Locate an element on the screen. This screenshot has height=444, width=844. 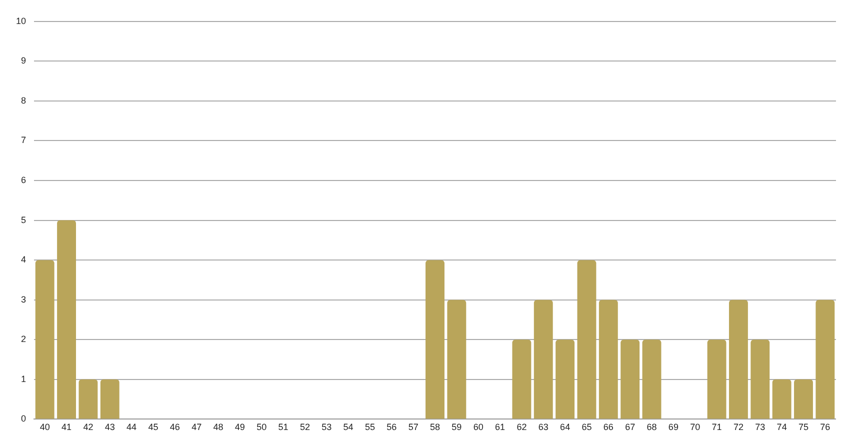
x-tick-label: 57 is located at coordinates (413, 427).